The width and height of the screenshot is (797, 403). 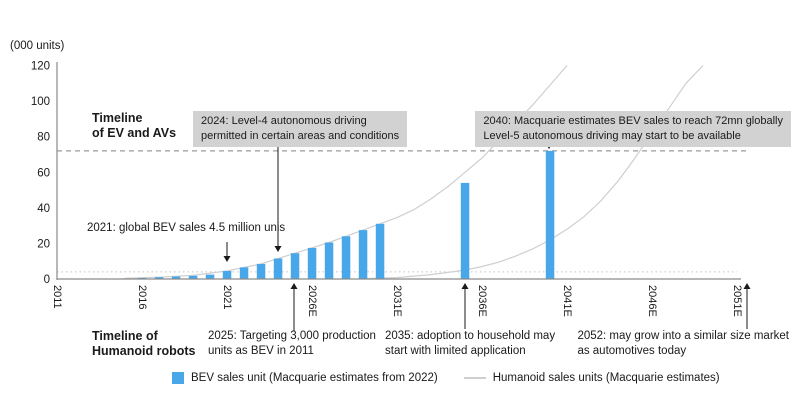 I want to click on x-tick-label-2046E: 2046E, so click(x=652, y=301).